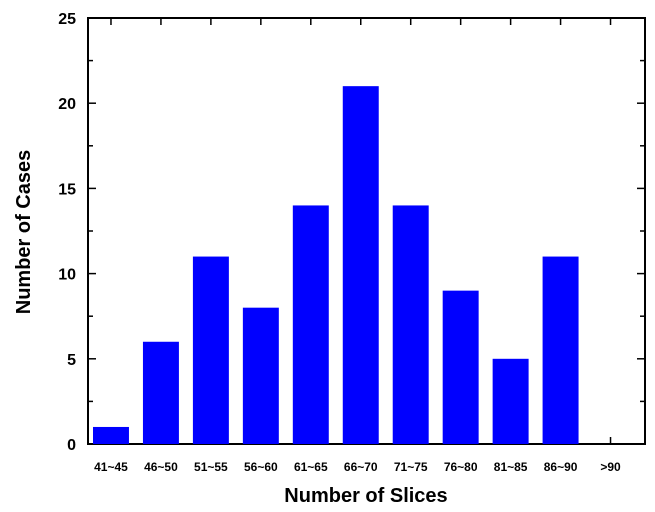  Describe the element at coordinates (561, 467) in the screenshot. I see `x-tick-label: 86~90` at that location.